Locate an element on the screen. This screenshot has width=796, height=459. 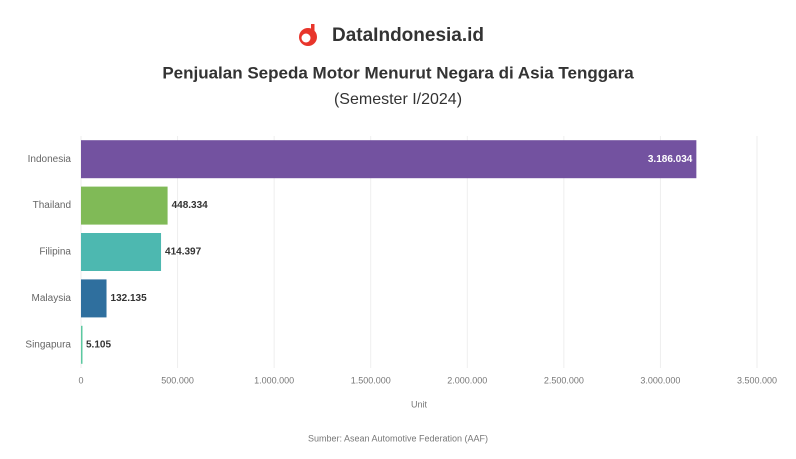
y-tick-label: Singapura is located at coordinates (48, 344).